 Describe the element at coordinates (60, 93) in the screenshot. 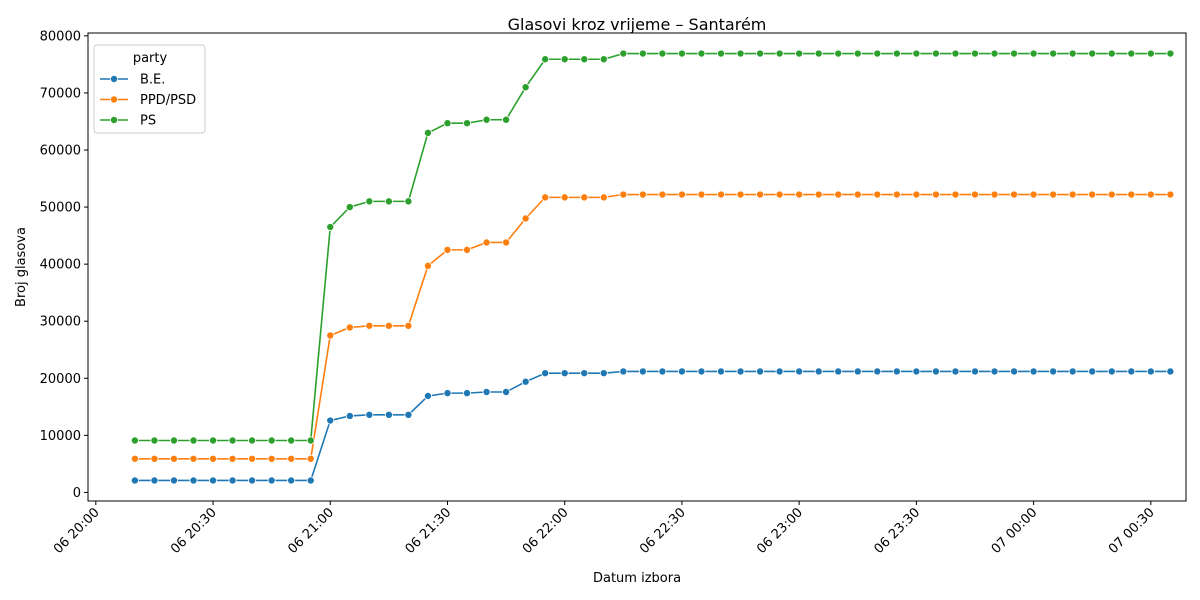

I see `y-tick-label: 70000` at that location.